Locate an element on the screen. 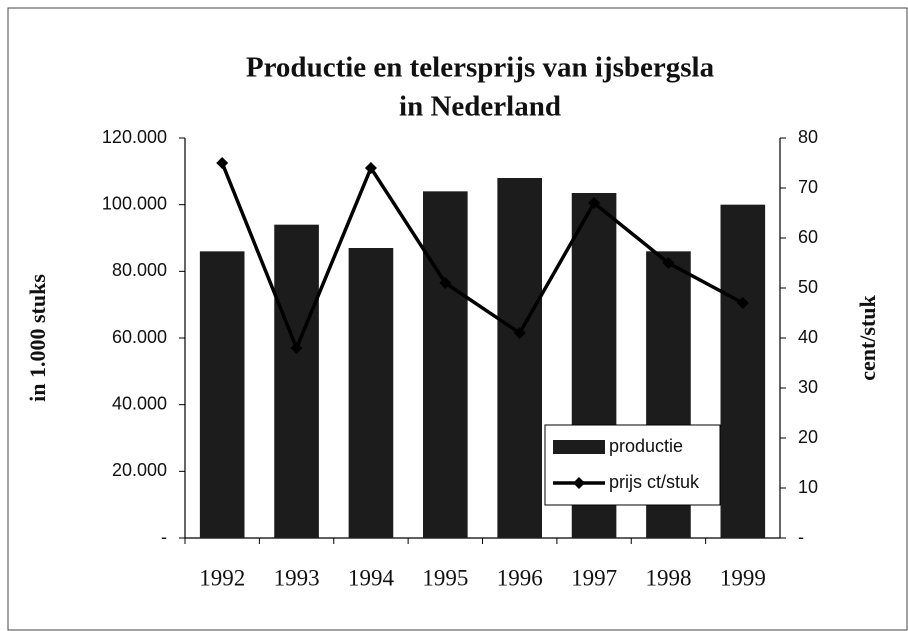 Image resolution: width=908 pixels, height=631 pixels. y2-tick-label: 80 is located at coordinates (808, 137).